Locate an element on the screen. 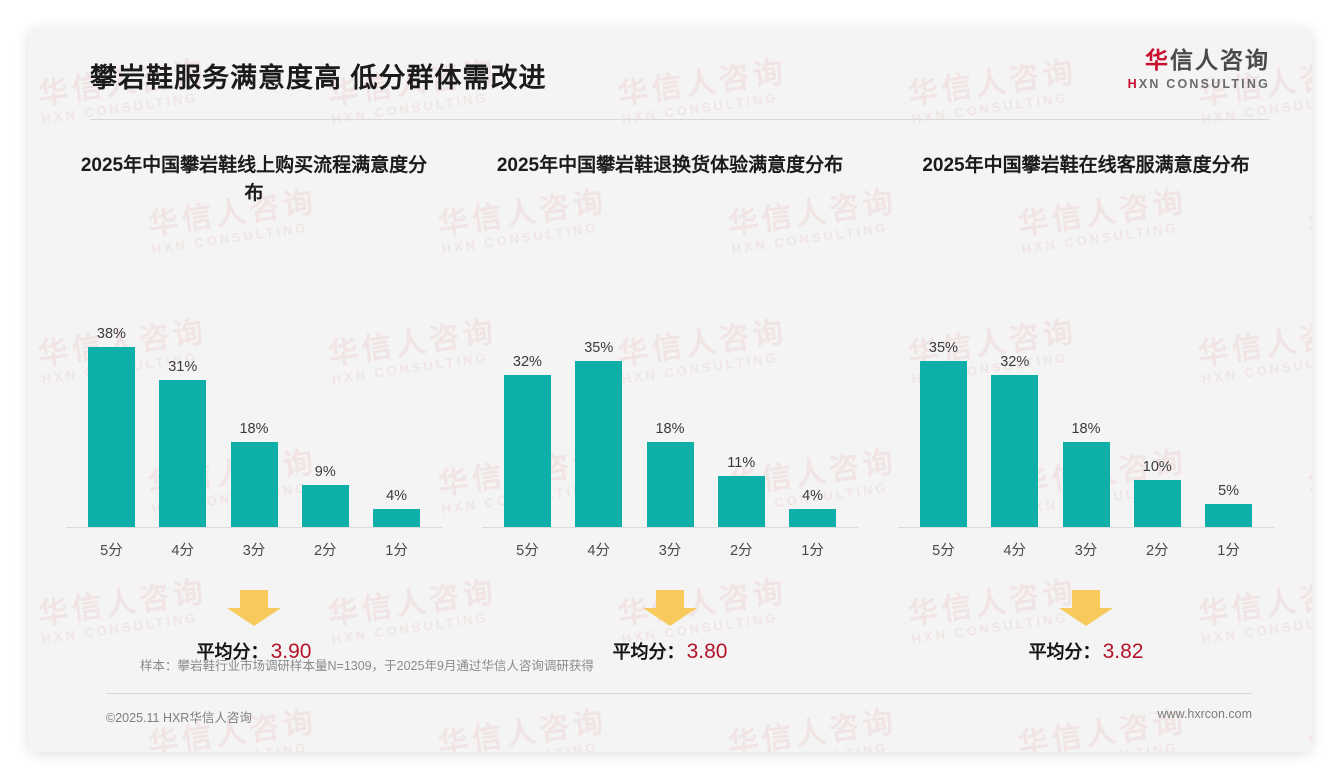 This screenshot has width=1340, height=780. logo-chinese-text: 华信人咨询 is located at coordinates (1199, 60).